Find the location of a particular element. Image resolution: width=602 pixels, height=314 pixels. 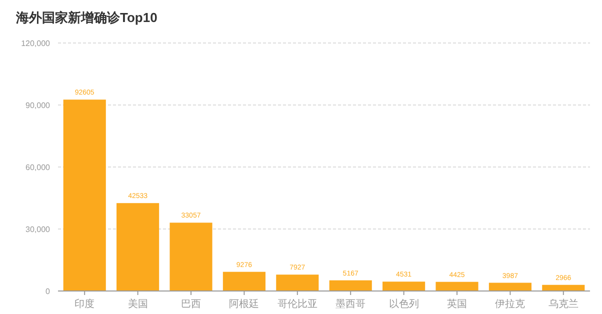

y-tick-label: 0 is located at coordinates (48, 291).